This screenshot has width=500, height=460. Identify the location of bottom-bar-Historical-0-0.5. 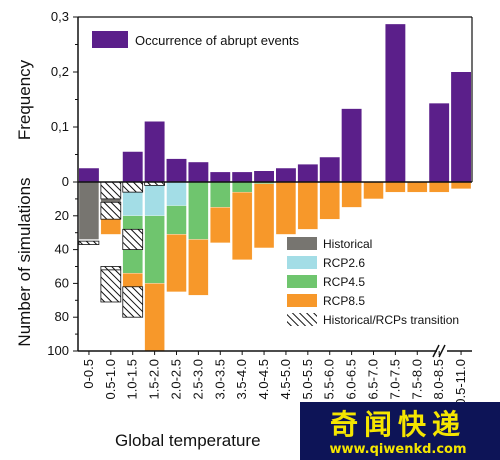
(89, 210).